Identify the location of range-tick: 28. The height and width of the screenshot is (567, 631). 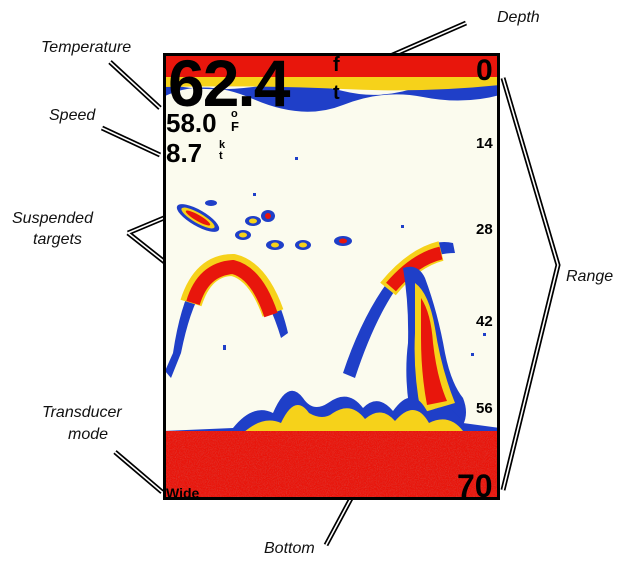
(484, 229).